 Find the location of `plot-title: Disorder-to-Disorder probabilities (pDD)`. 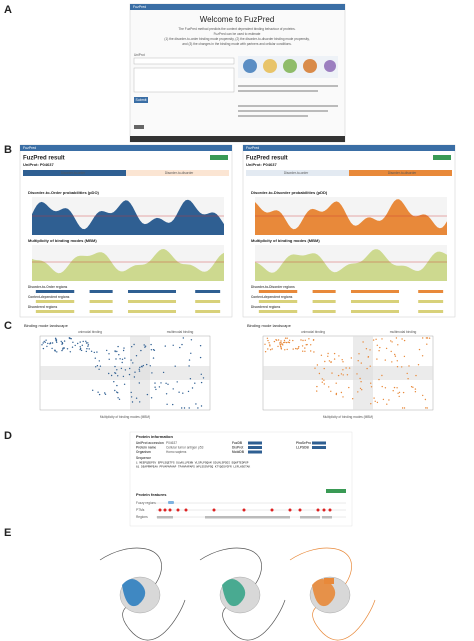

plot-title: Disorder-to-Disorder probabilities (pDD) is located at coordinates (289, 192).